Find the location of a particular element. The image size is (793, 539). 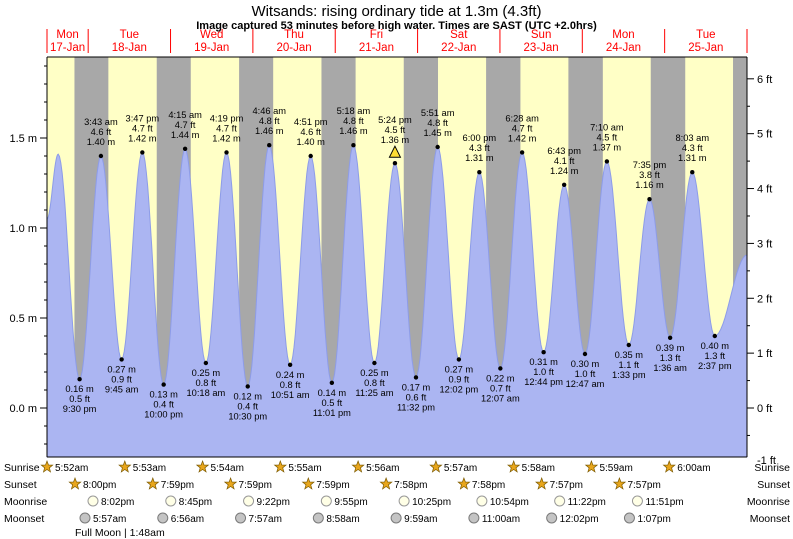

tide-annotation-line: 4.1 ft is located at coordinates (564, 161).